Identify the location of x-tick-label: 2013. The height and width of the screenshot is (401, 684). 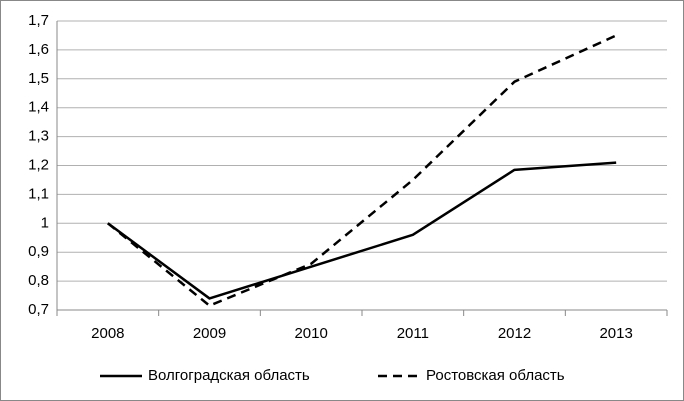
(615, 333).